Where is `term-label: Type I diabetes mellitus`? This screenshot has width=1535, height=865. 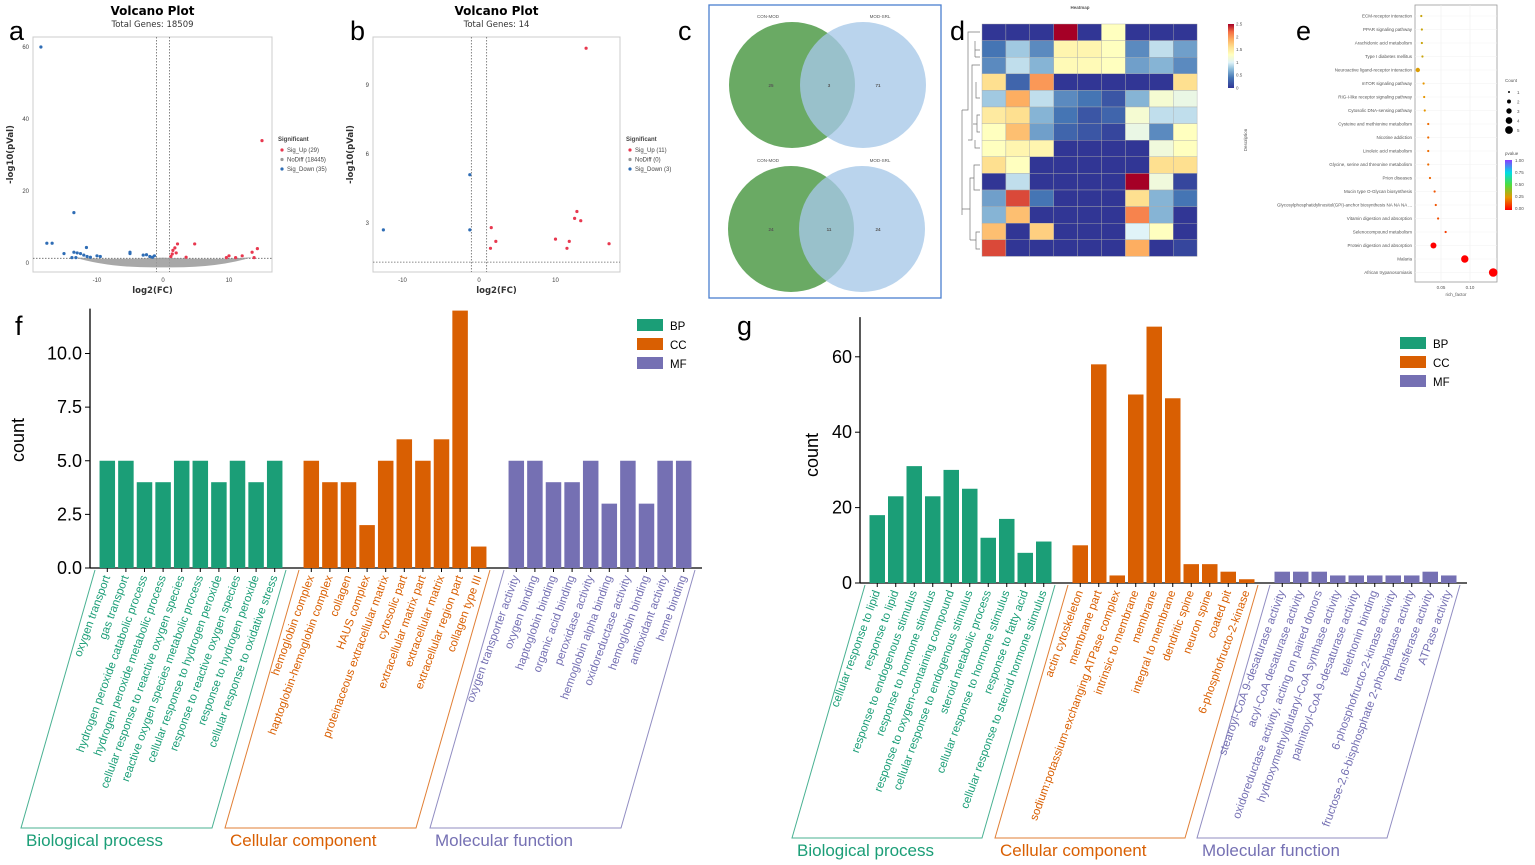 term-label: Type I diabetes mellitus is located at coordinates (1389, 56).